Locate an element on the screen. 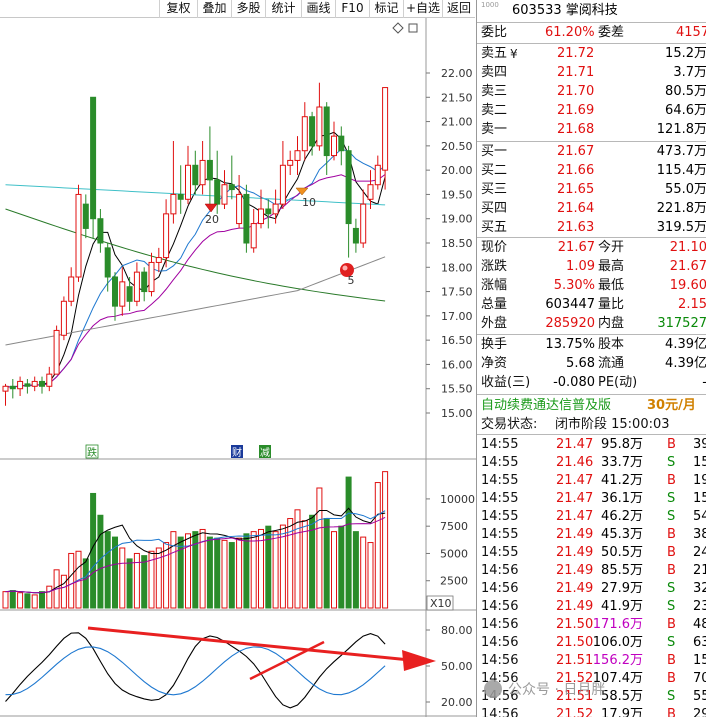 The image size is (706, 717). status-value: 闭市阶段 15:00:03 is located at coordinates (612, 424).